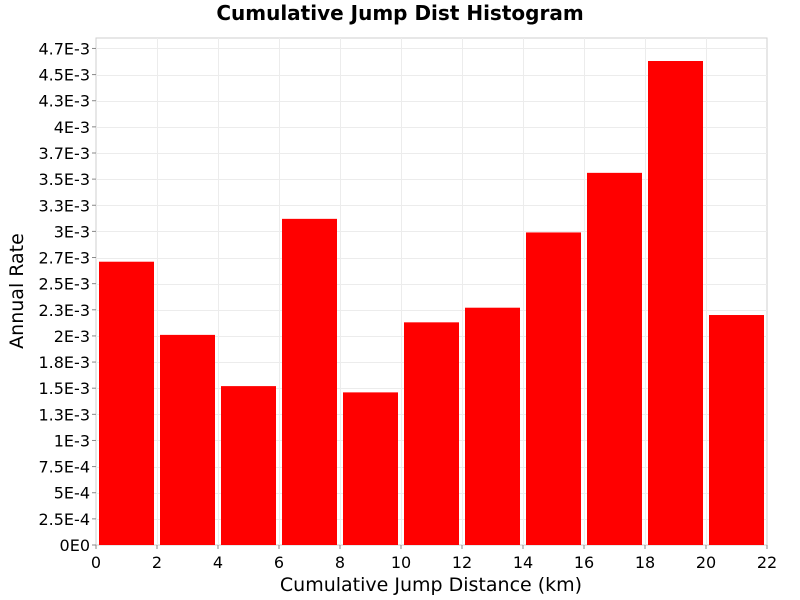 This screenshot has height=600, width=800. Describe the element at coordinates (434, 558) in the screenshot. I see `x-axis-ticks: 0 2 4 6 8 10 12 14 16 18 20 22` at that location.